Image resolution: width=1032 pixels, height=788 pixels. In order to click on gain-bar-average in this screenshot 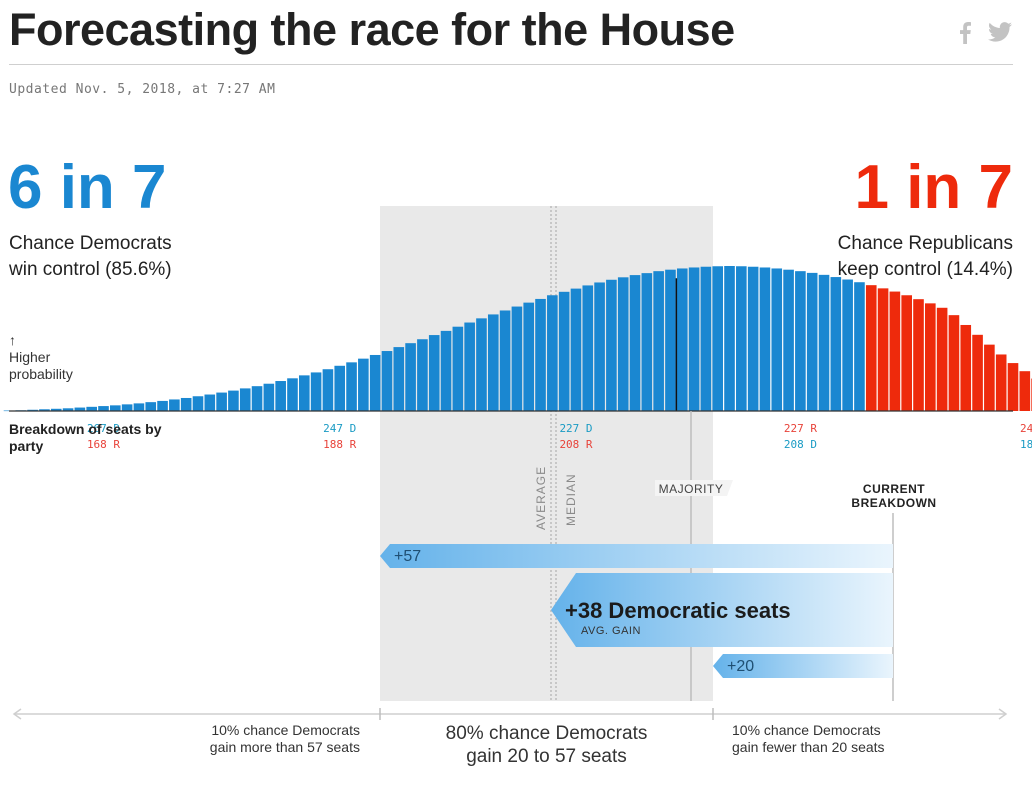, I will do `click(722, 610)`.